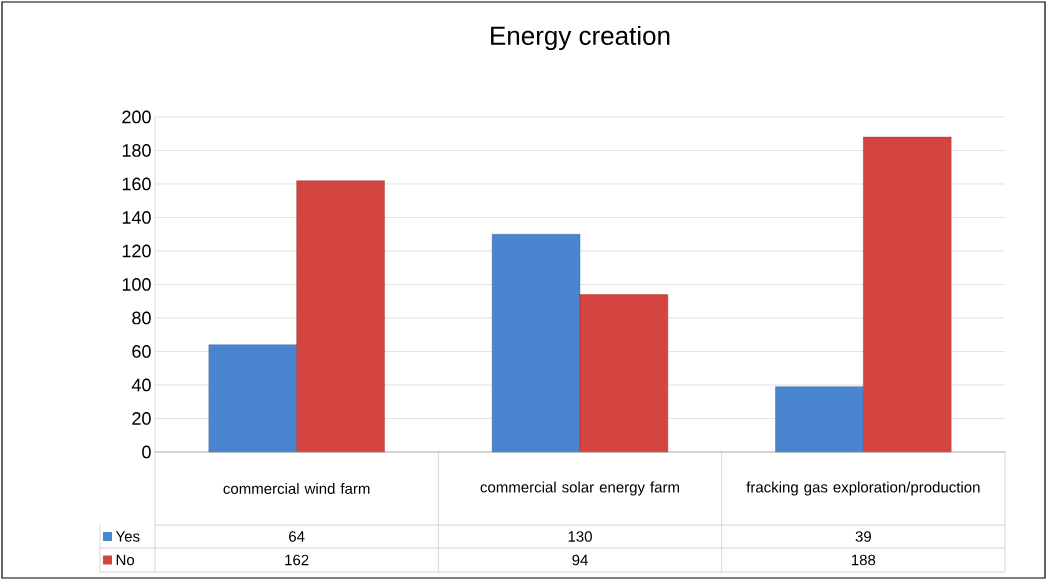 This screenshot has height=584, width=1051. I want to click on y-tick-label: 60, so click(141, 351).